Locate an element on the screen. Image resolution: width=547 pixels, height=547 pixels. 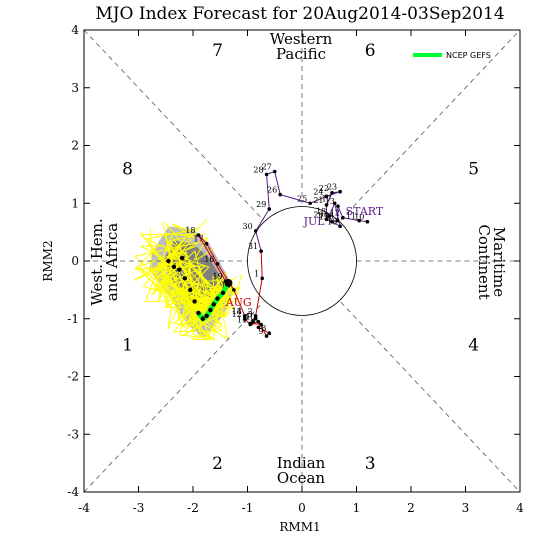
y-tick-label: 4 is located at coordinates (75, 30).